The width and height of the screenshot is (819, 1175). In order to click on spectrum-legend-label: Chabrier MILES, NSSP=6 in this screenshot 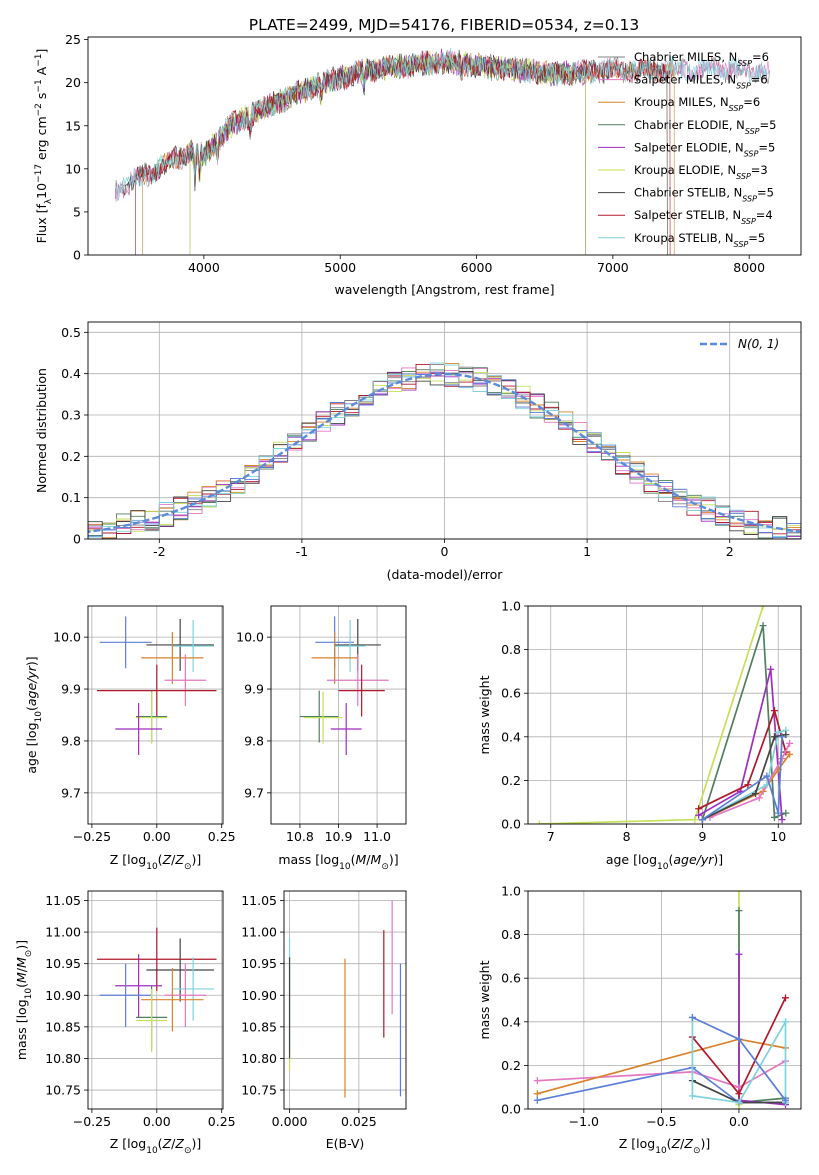, I will do `click(701, 59)`.